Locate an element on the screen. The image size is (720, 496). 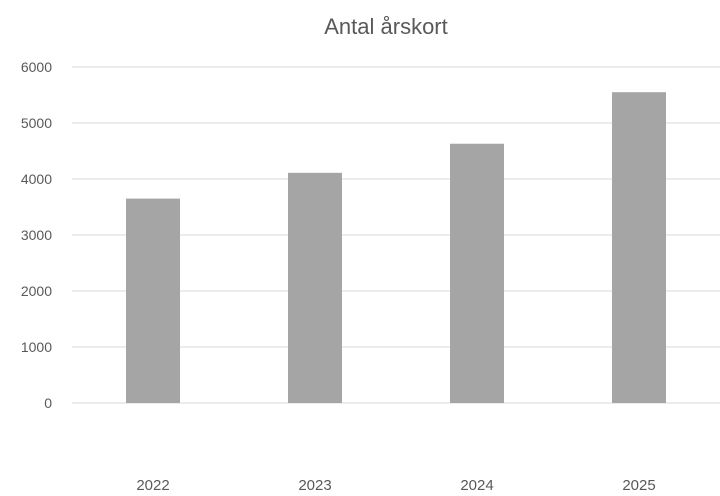
bar-2025 is located at coordinates (639, 247).